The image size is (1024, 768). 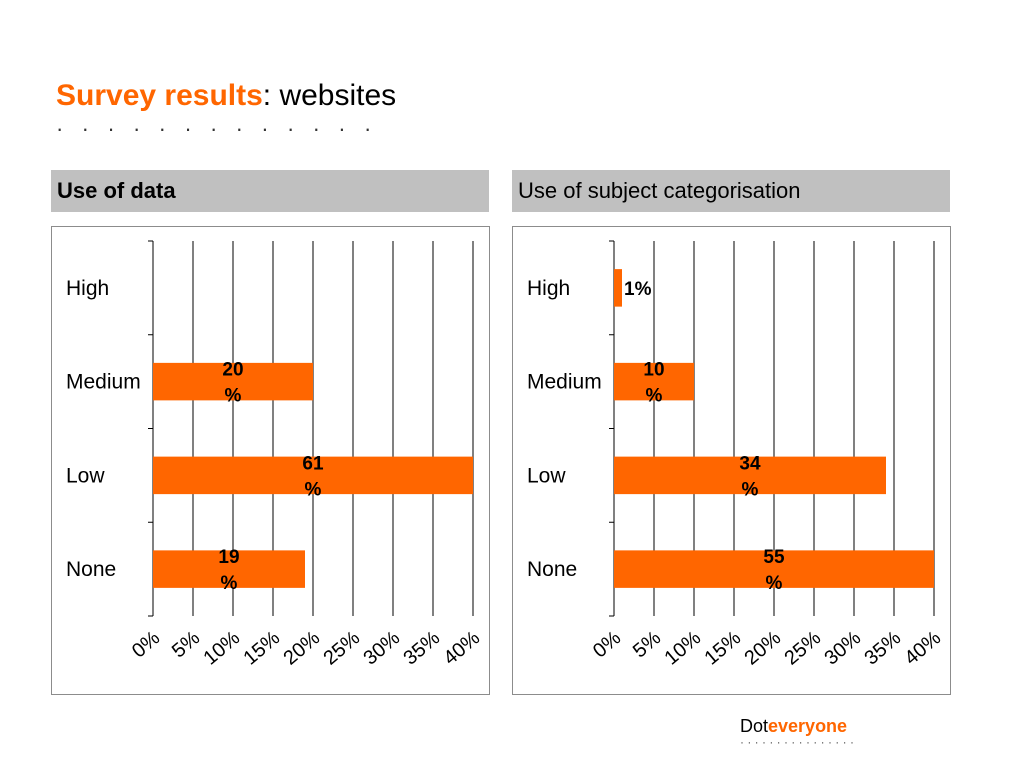 I want to click on data-label-none: 19%, so click(x=228, y=570).